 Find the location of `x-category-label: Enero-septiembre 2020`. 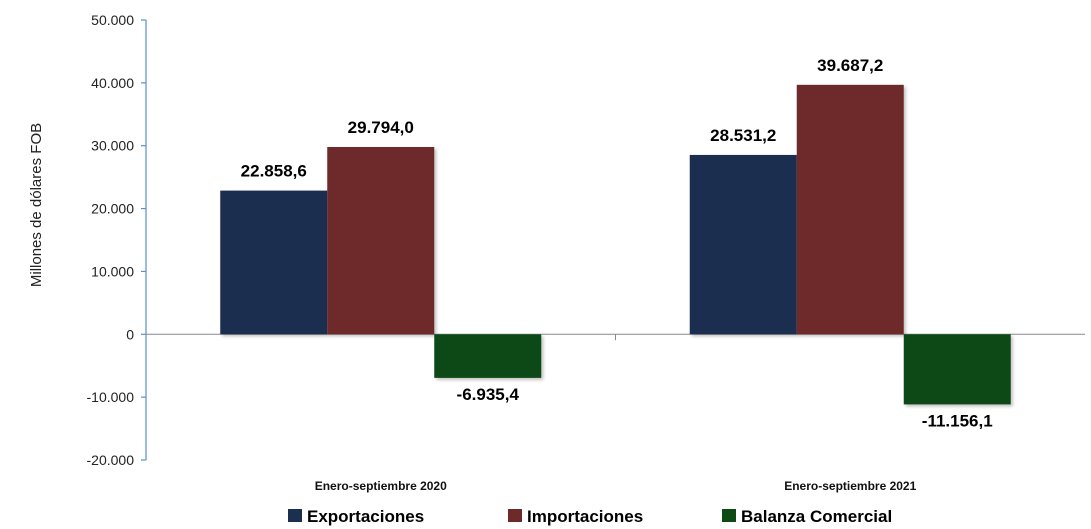

x-category-label: Enero-septiembre 2020 is located at coordinates (381, 486).